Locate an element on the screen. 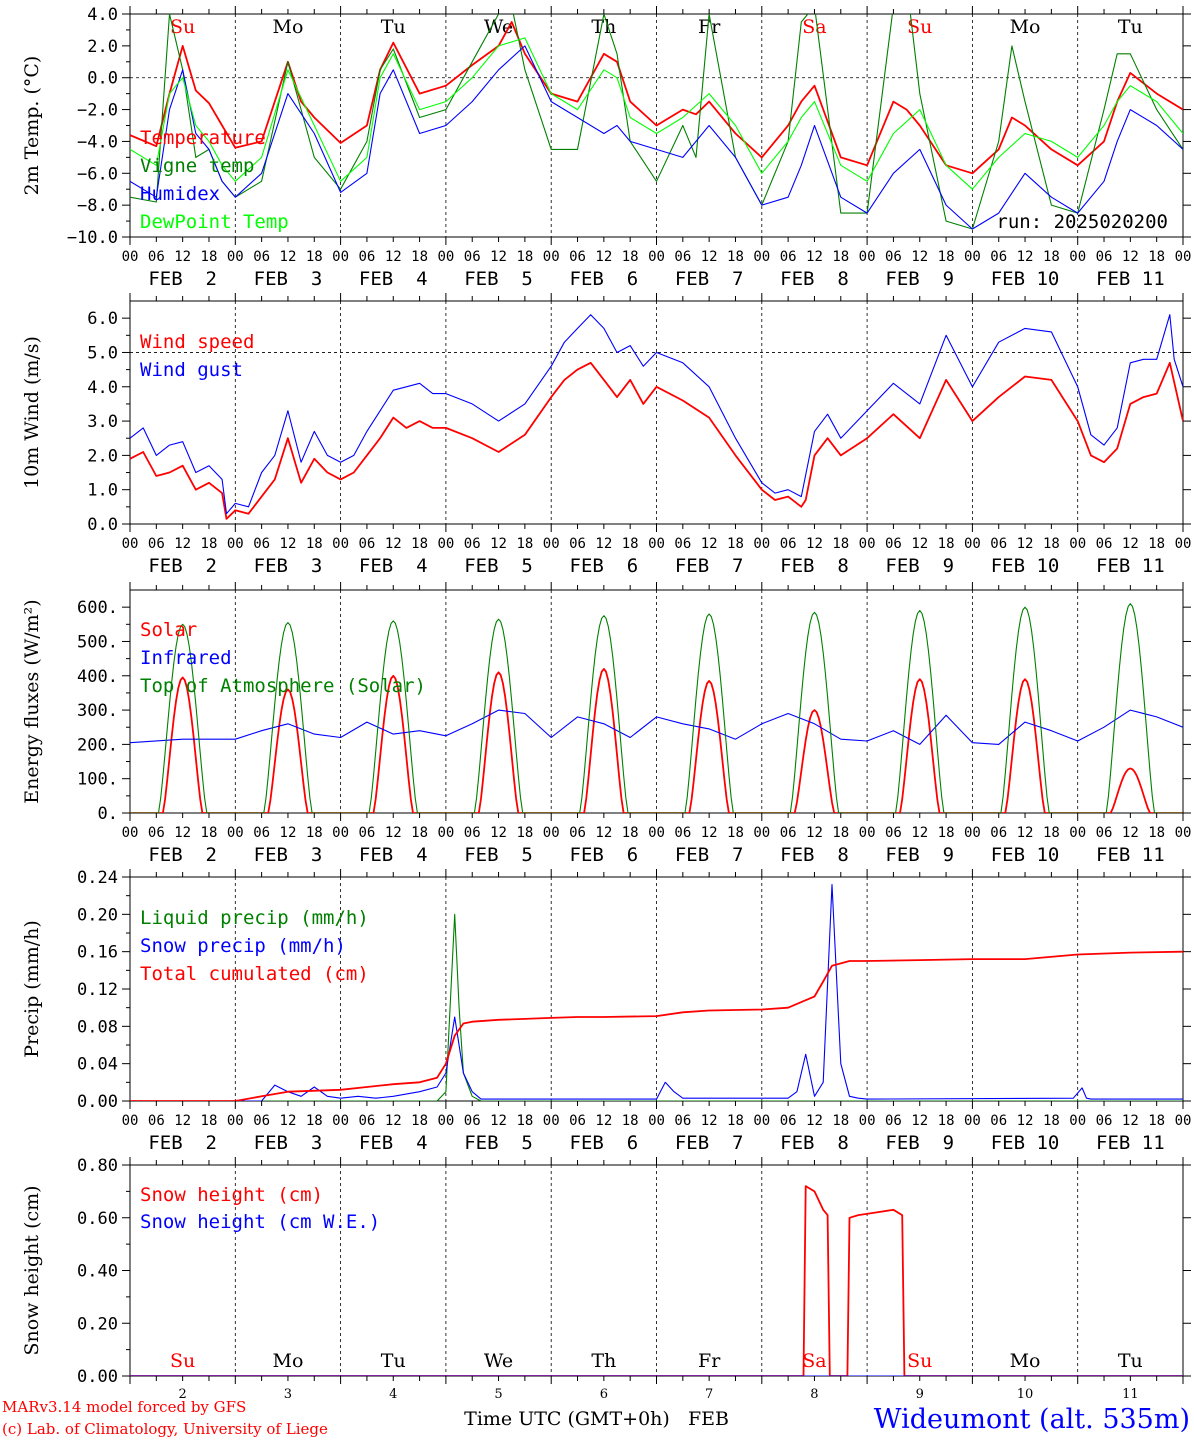 The height and width of the screenshot is (1440, 1194). day-abbrev-label: Fr is located at coordinates (709, 27).